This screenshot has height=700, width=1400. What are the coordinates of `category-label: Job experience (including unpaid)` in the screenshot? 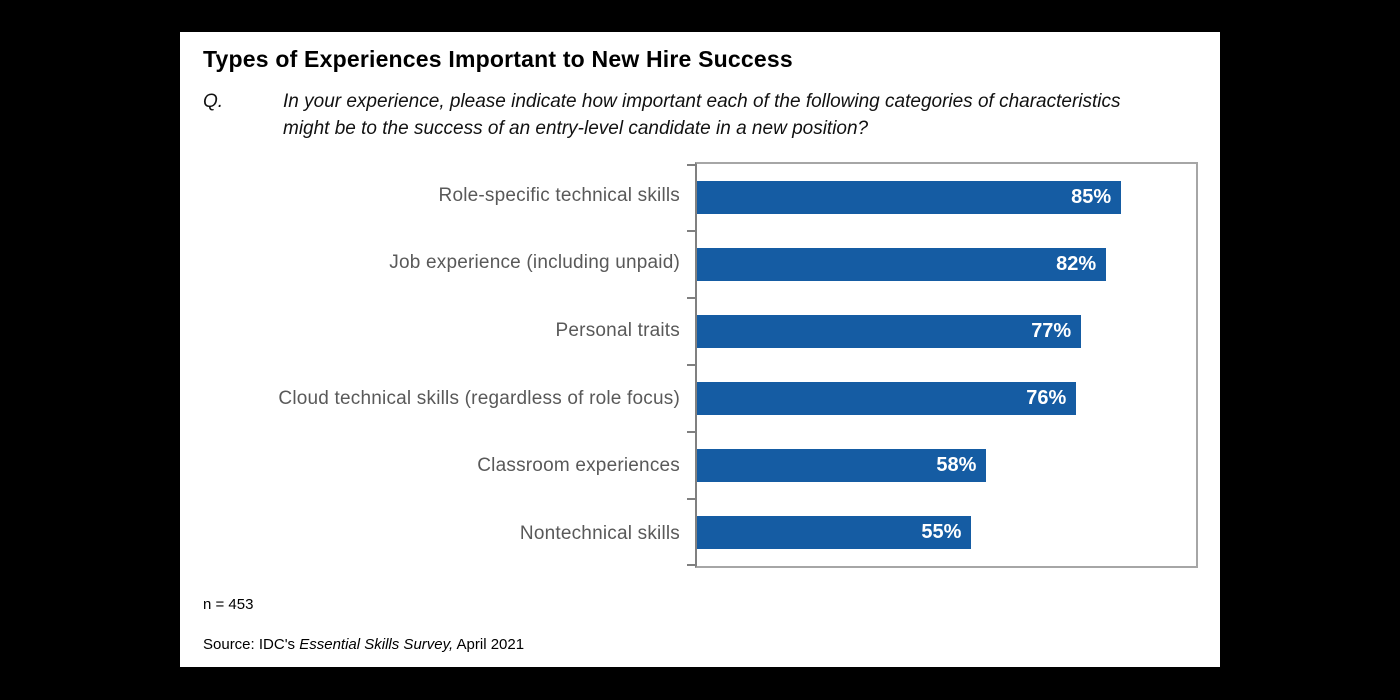 It's located at (534, 263).